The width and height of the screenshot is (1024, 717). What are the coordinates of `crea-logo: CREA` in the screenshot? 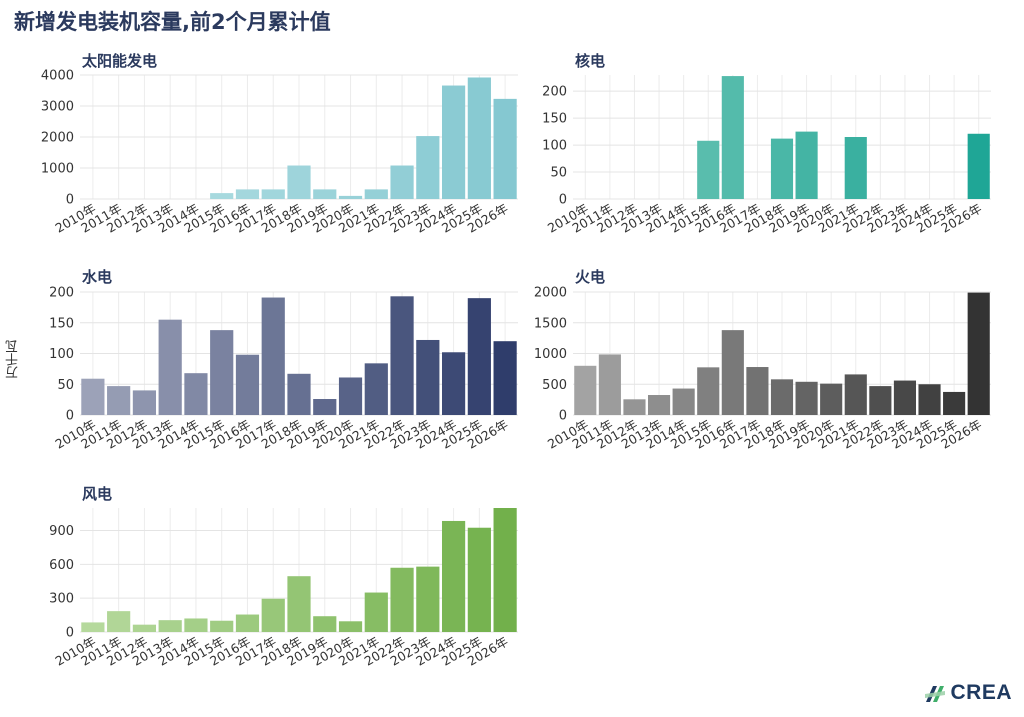 It's located at (968, 693).